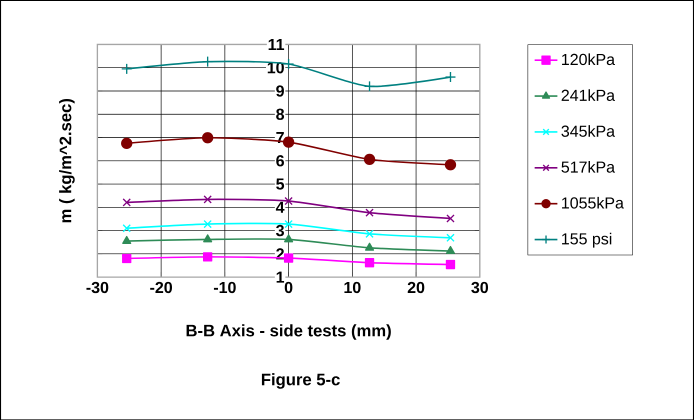 This screenshot has height=420, width=694. I want to click on x-tick-label: 10, so click(352, 287).